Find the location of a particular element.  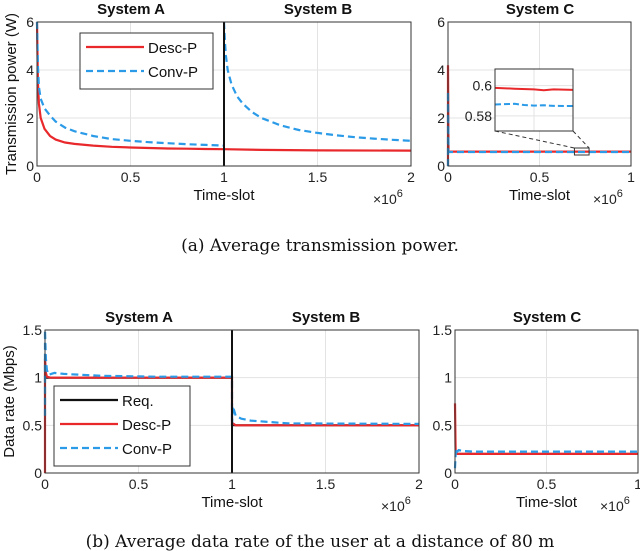

series-descp-line is located at coordinates (223, 86).